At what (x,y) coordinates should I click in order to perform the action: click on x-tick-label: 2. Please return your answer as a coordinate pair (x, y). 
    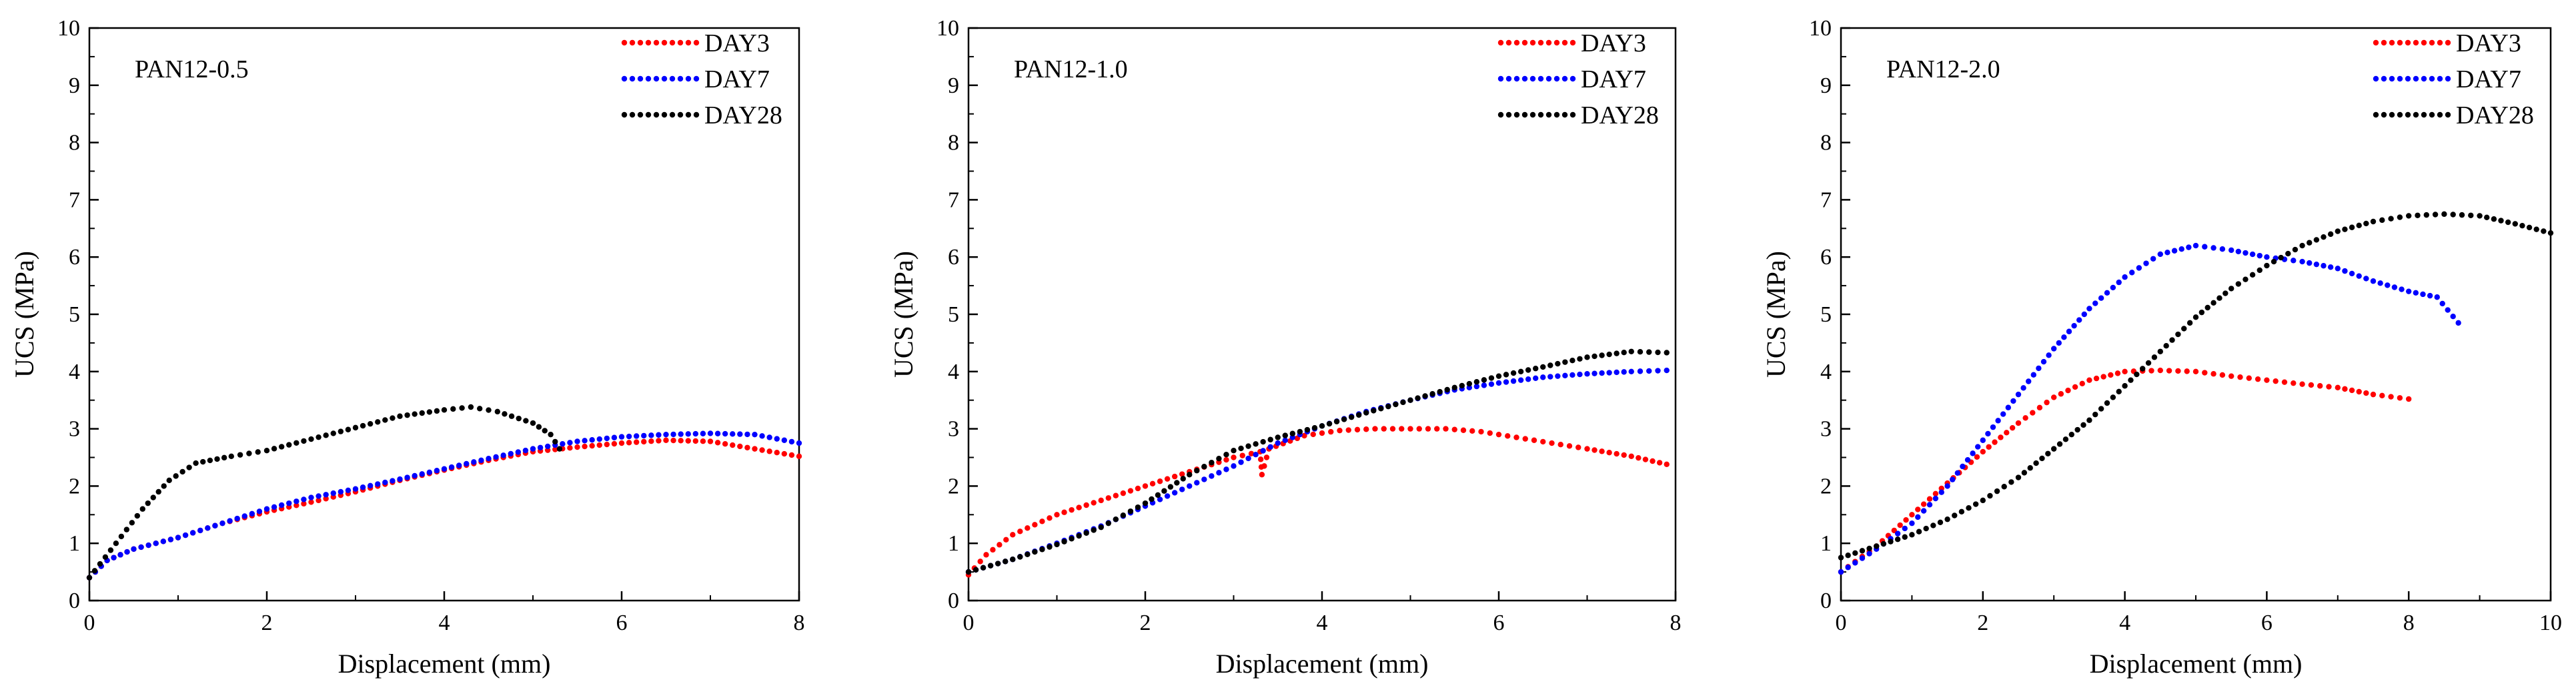
    Looking at the image, I should click on (1145, 623).